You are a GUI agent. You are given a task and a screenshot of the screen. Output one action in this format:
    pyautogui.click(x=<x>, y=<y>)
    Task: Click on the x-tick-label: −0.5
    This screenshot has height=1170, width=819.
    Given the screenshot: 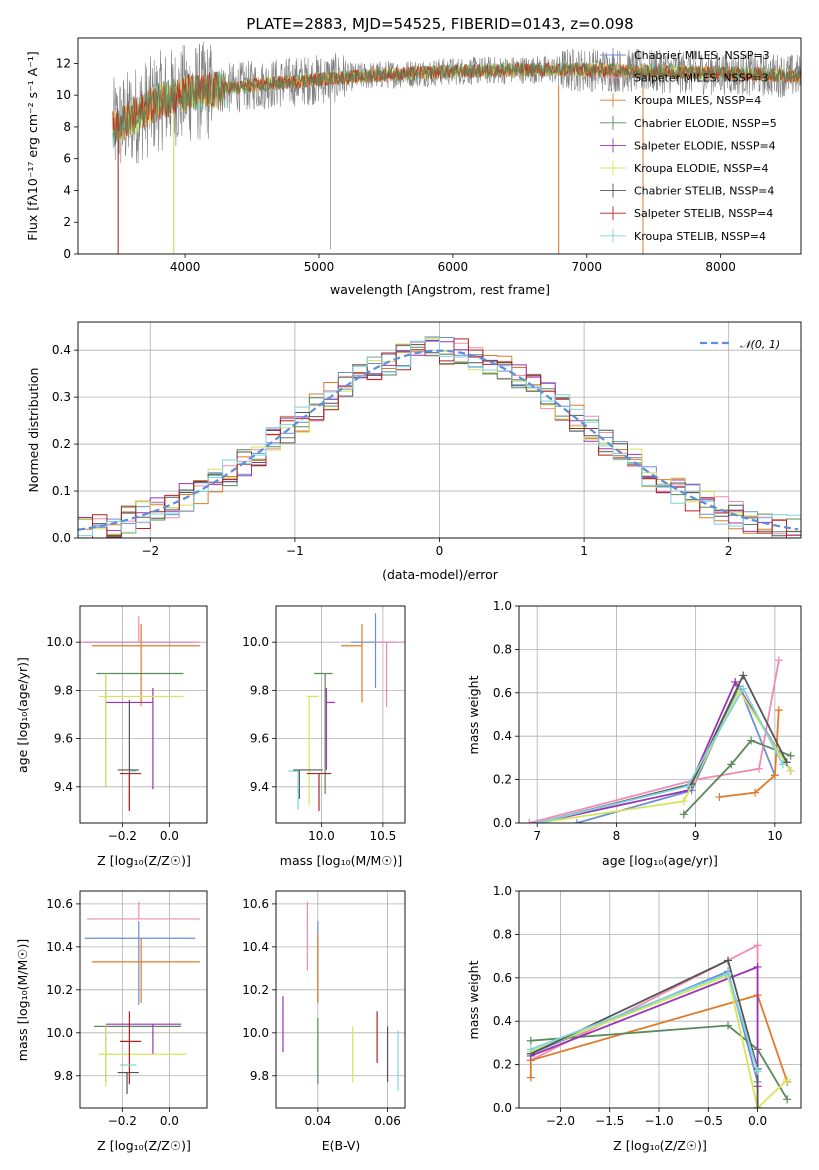 What is the action you would take?
    pyautogui.click(x=708, y=1121)
    